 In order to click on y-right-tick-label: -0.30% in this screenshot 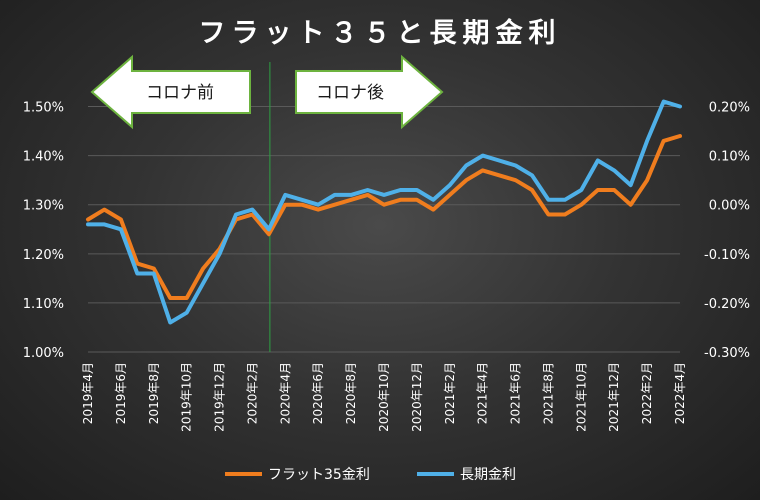, I will do `click(727, 353)`.